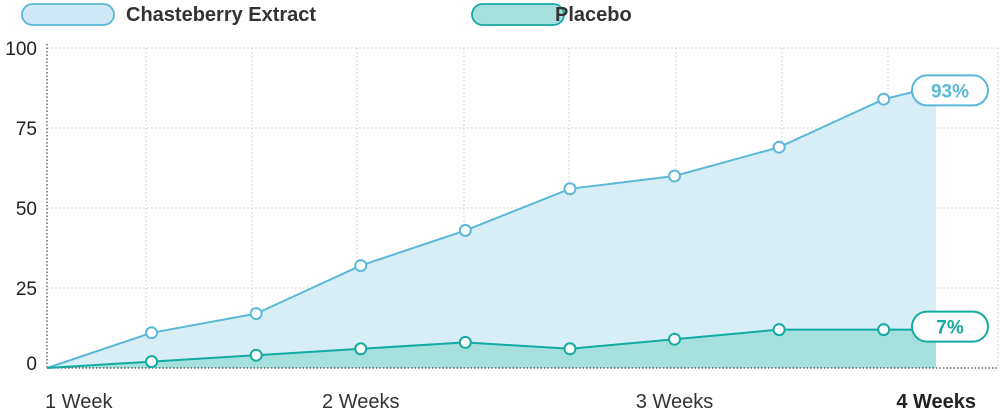 This screenshot has width=1001, height=415. Describe the element at coordinates (221, 15) in the screenshot. I see `legend-label-0: Chasteberry Extract` at that location.